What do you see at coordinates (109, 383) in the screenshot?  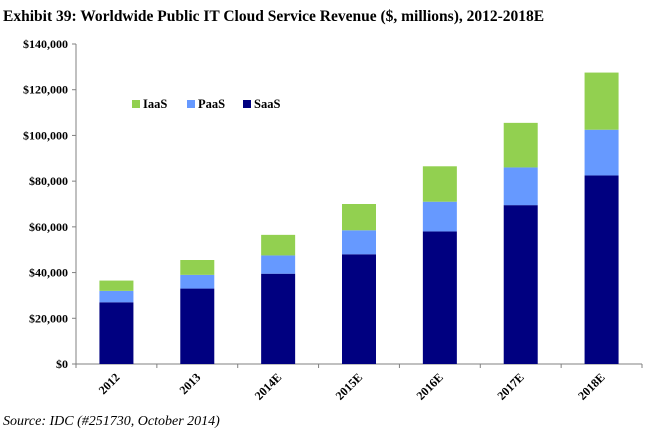 I see `x-tick-label: 2012` at bounding box center [109, 383].